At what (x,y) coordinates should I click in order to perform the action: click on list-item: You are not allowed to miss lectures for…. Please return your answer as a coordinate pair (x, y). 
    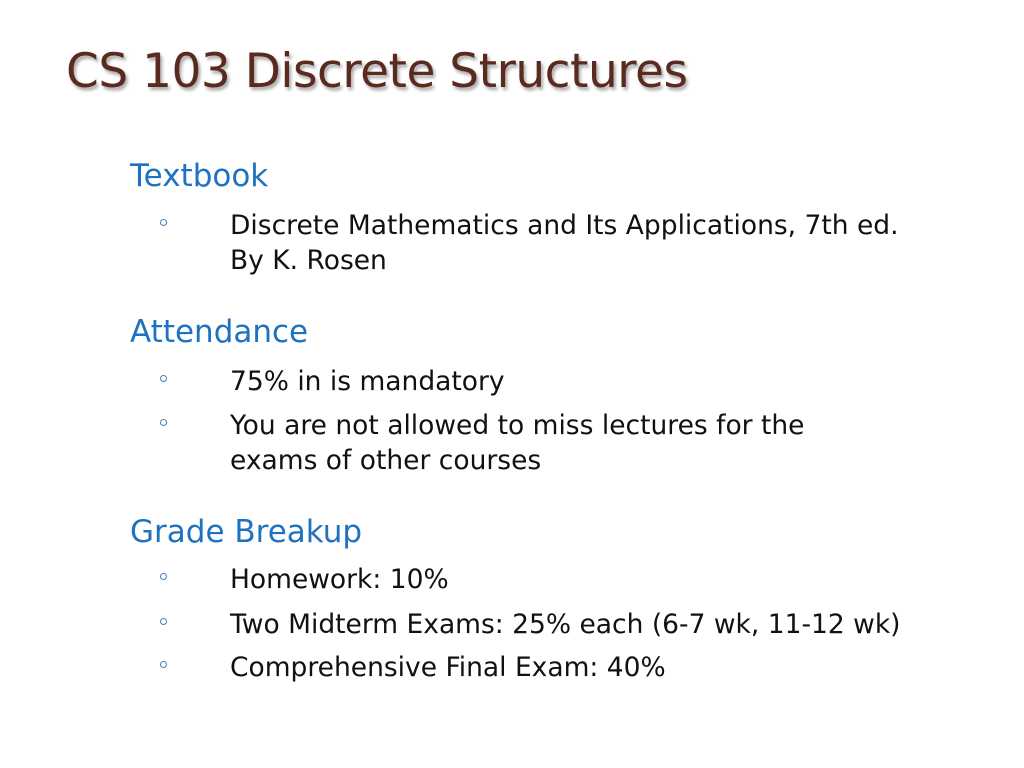
    Looking at the image, I should click on (580, 443).